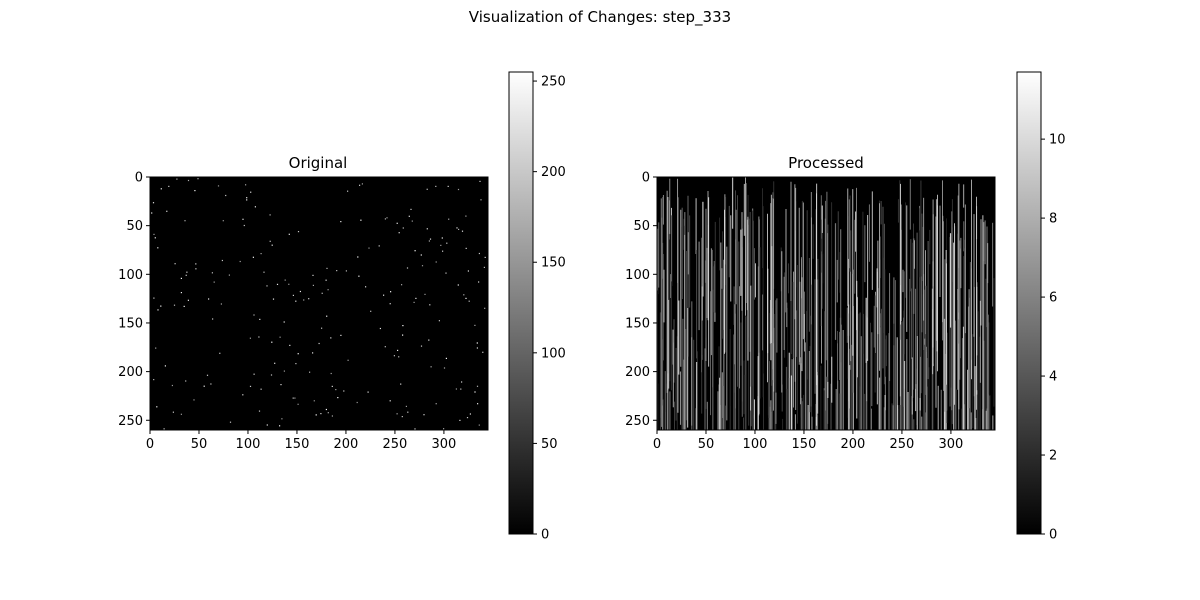  Describe the element at coordinates (1053, 456) in the screenshot. I see `colorbar-tick-label: 2` at that location.